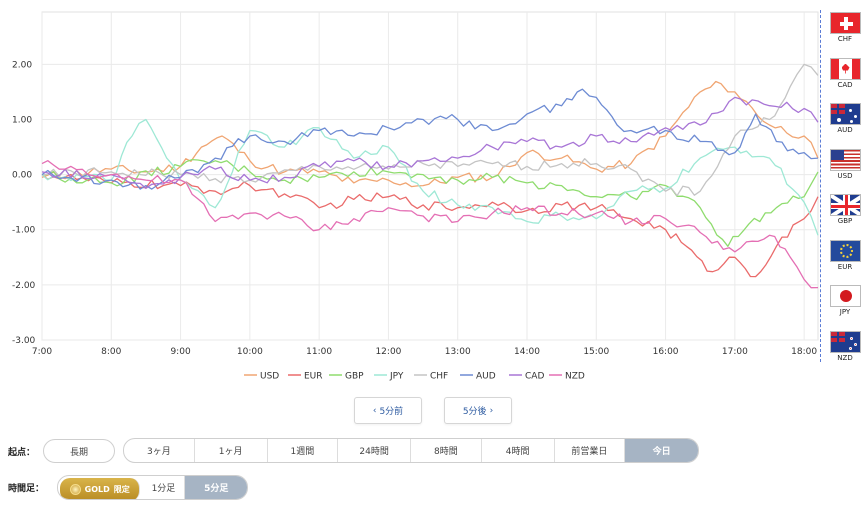  I want to click on new-zealand-flag-icon, so click(845, 341).